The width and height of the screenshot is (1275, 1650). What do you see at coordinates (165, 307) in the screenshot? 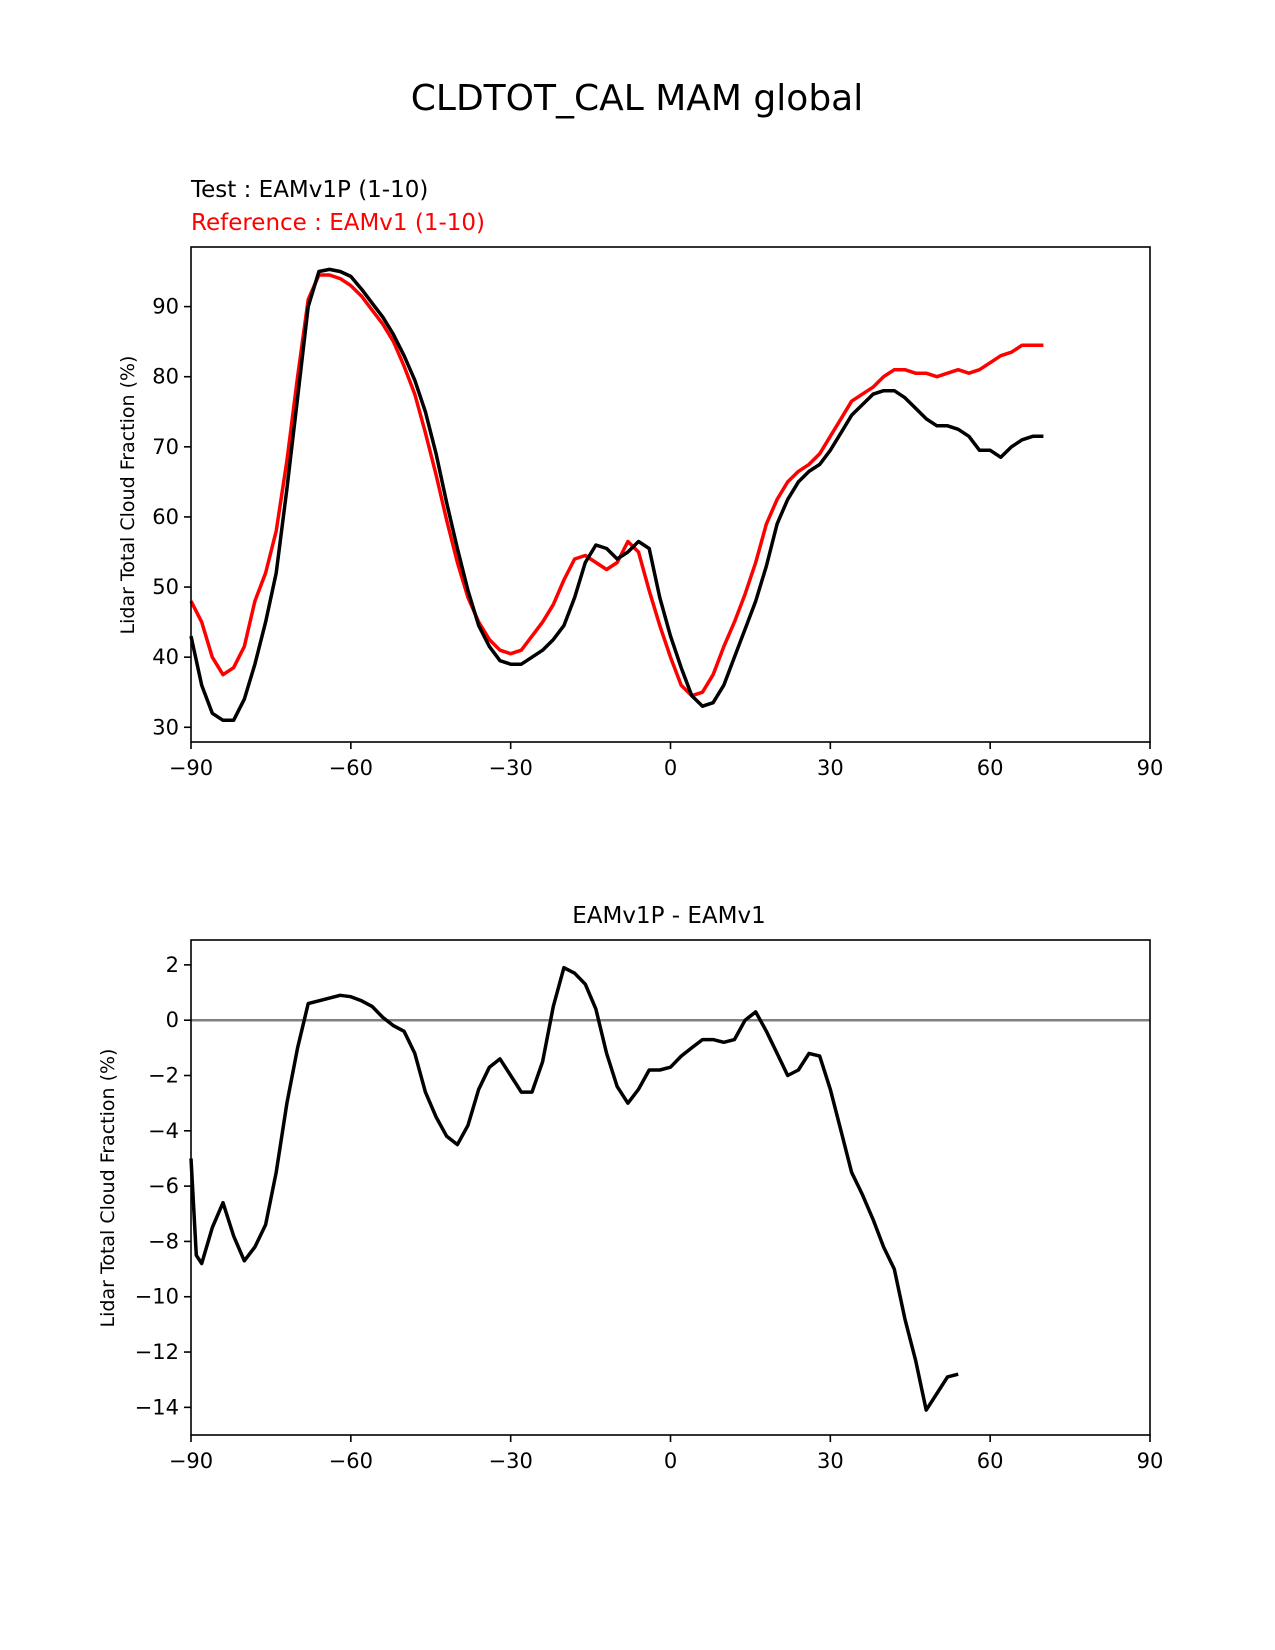
I see `y-tick-label: 90` at bounding box center [165, 307].